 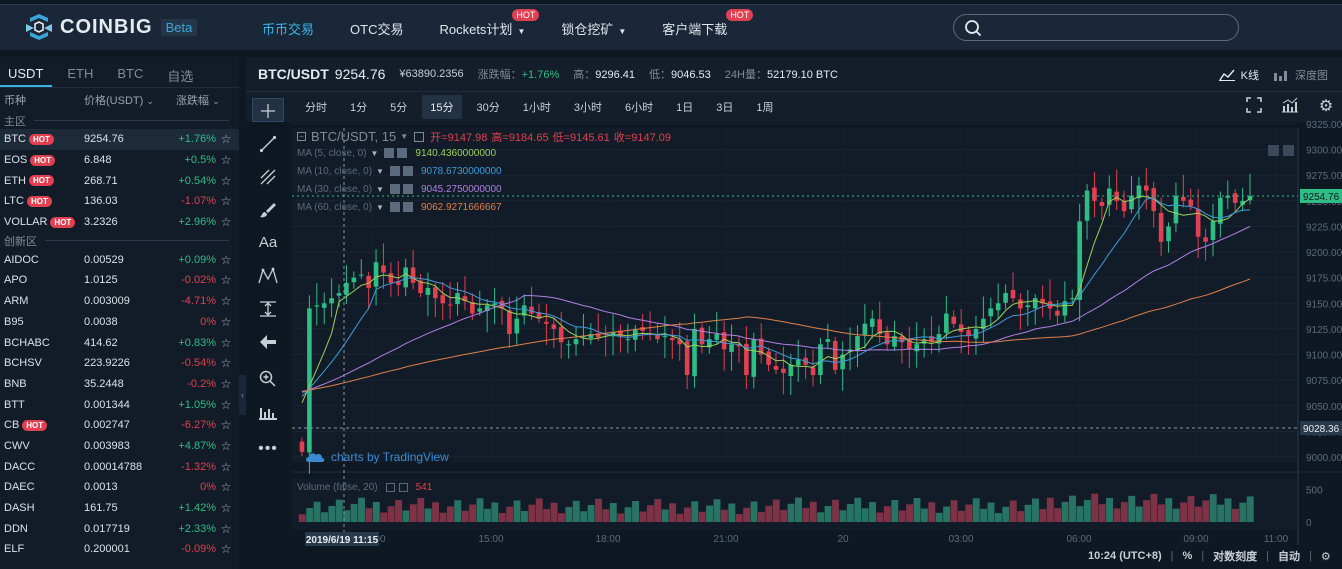 What do you see at coordinates (119, 322) in the screenshot?
I see `market-row: B95 0.0038 0% ☆` at bounding box center [119, 322].